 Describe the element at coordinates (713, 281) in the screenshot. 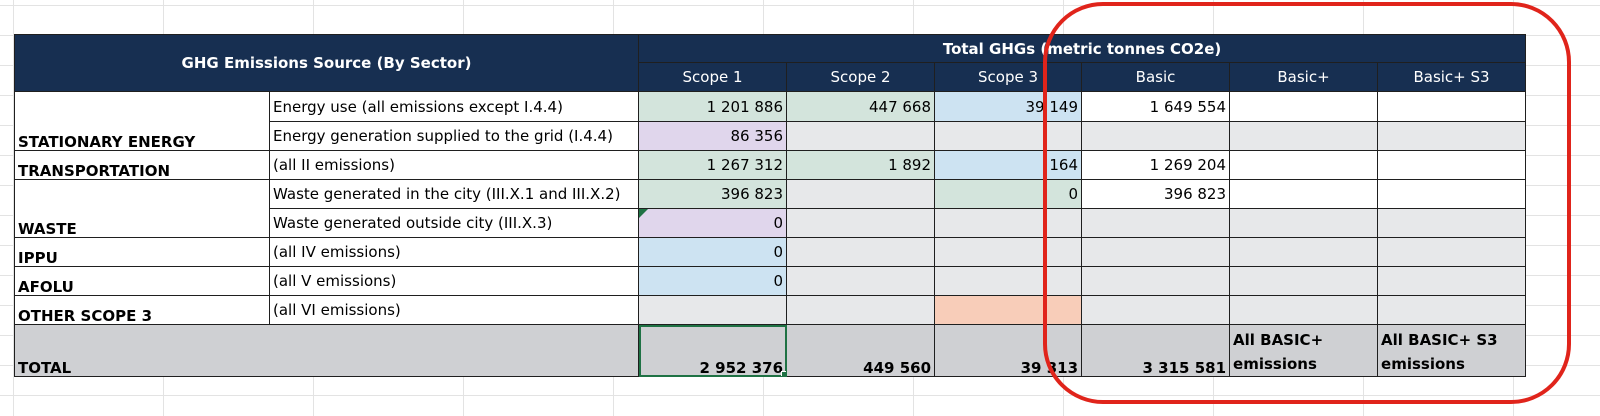

I see `cell-afolu-scope1: 0` at that location.